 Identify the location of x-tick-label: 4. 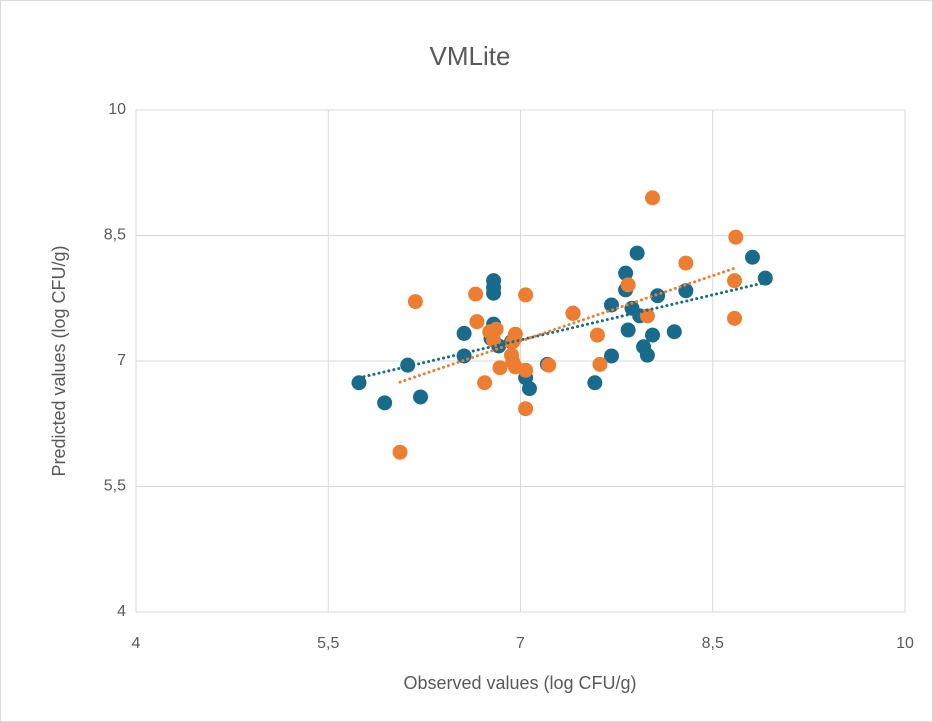
(136, 643).